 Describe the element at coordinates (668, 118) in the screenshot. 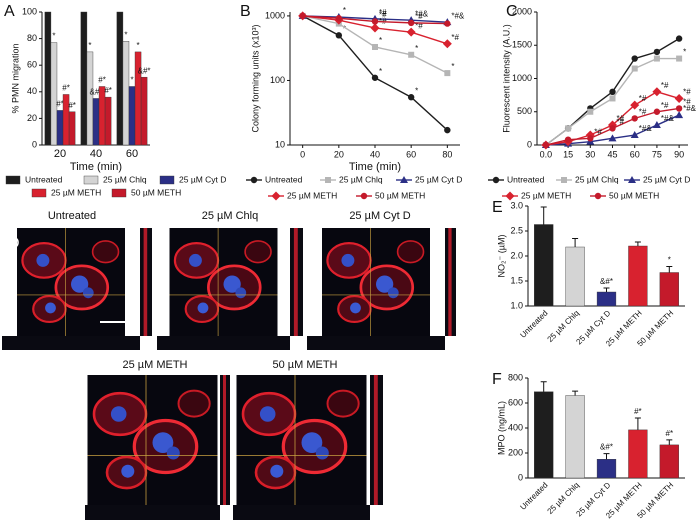

I see `significance-marker: *#&` at that location.